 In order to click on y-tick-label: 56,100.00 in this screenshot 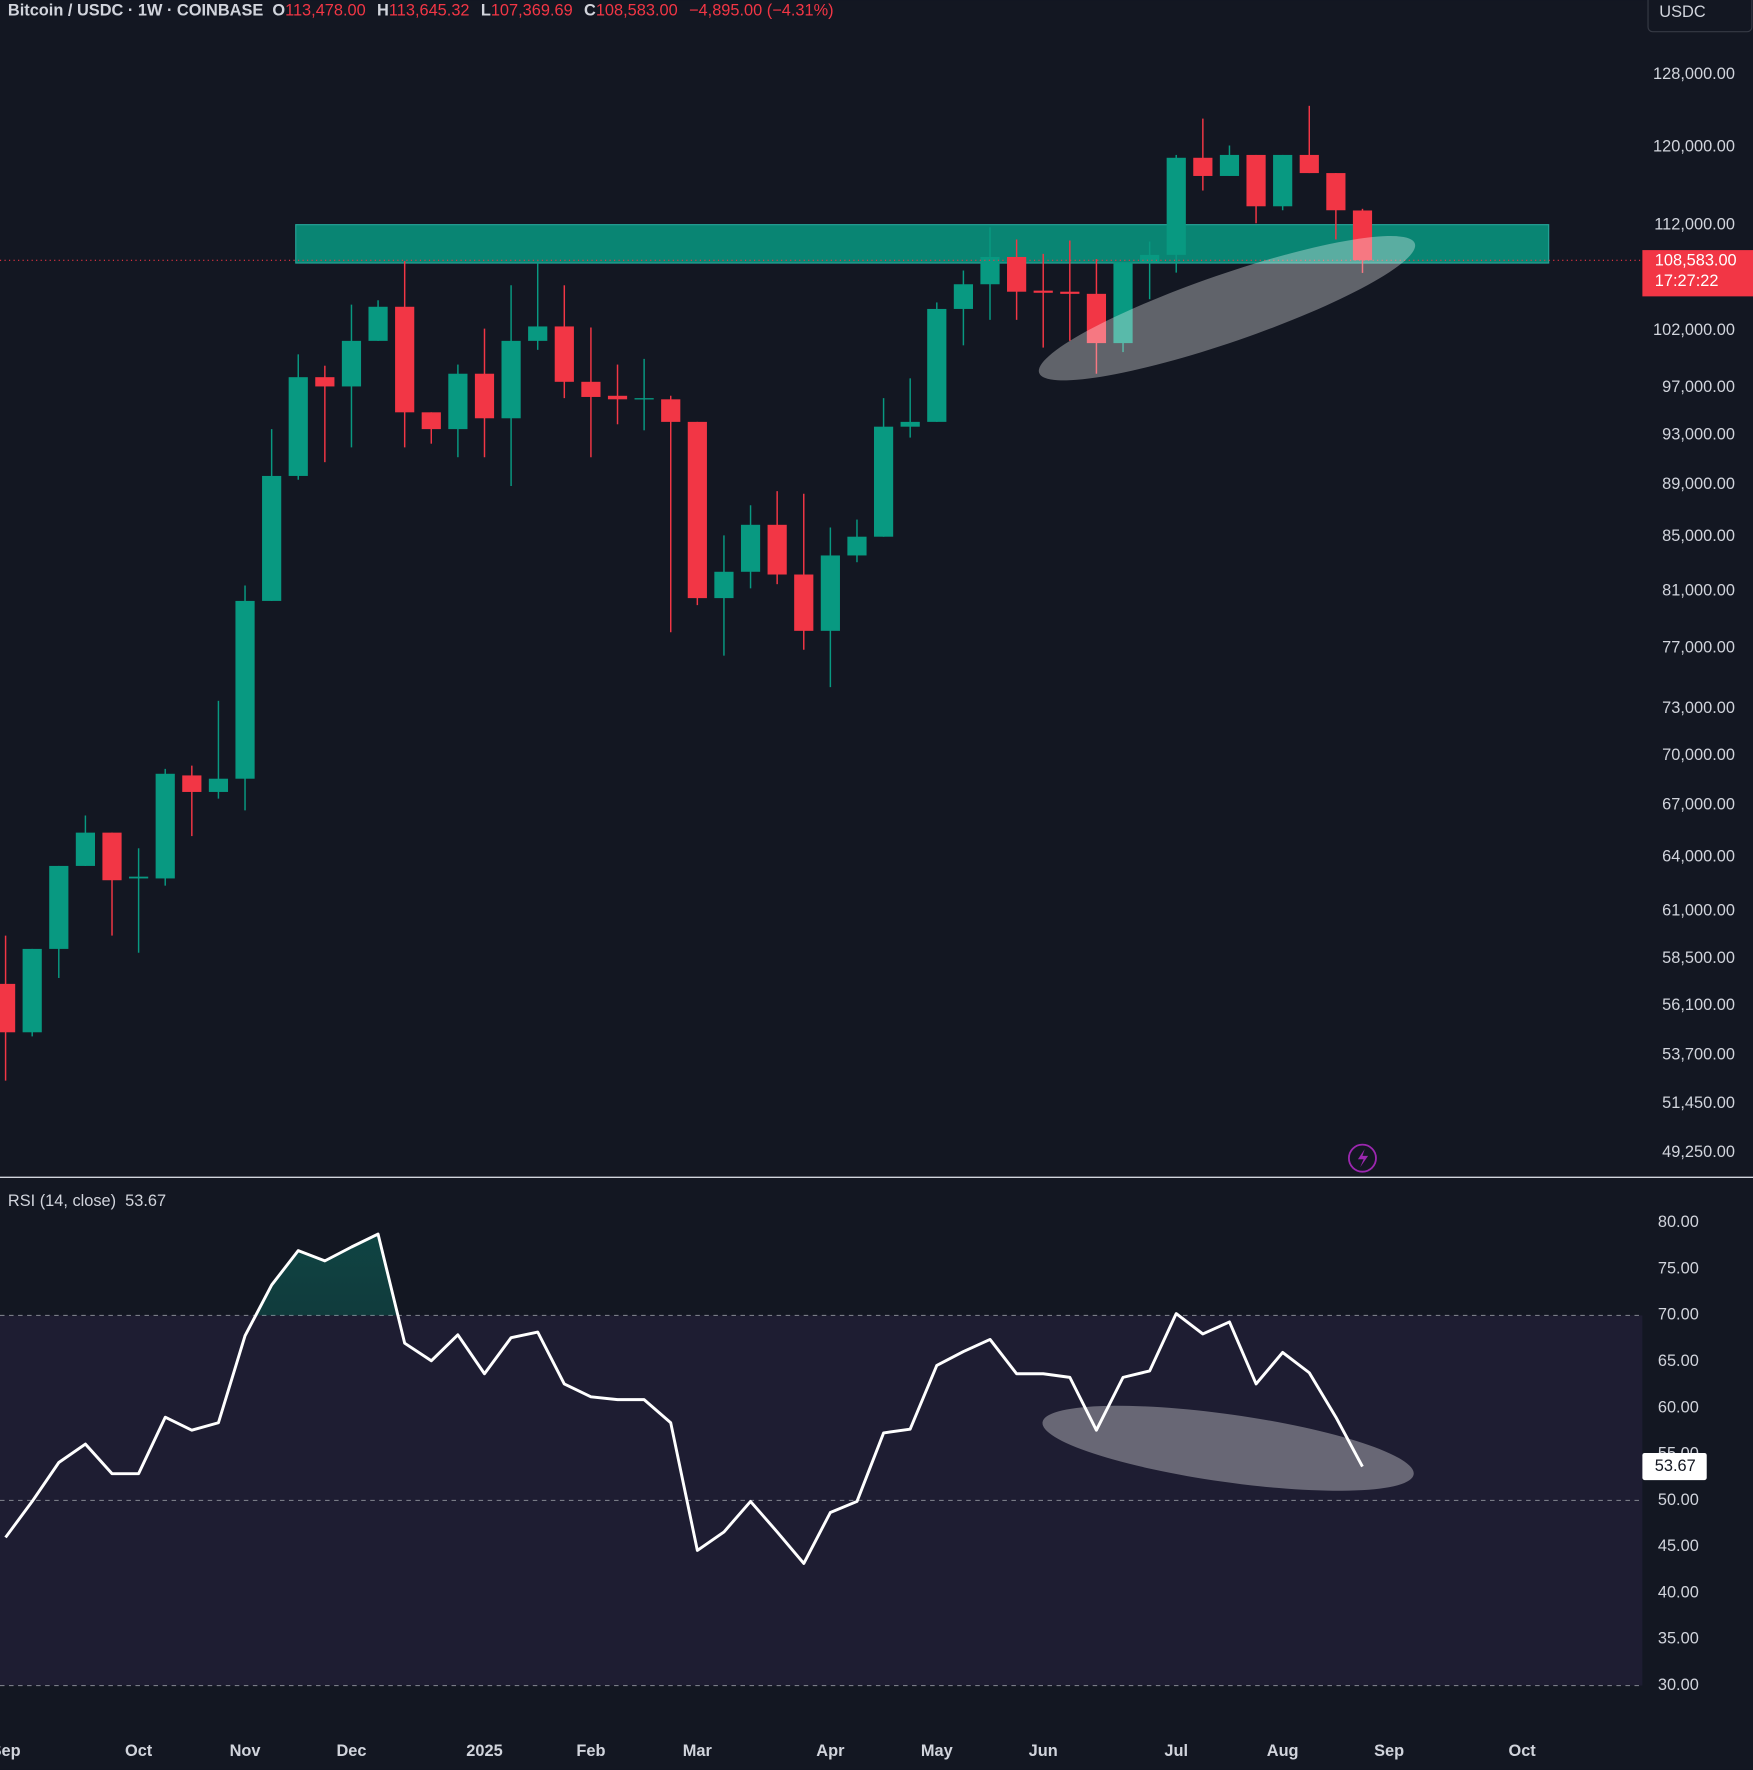, I will do `click(1698, 1005)`.